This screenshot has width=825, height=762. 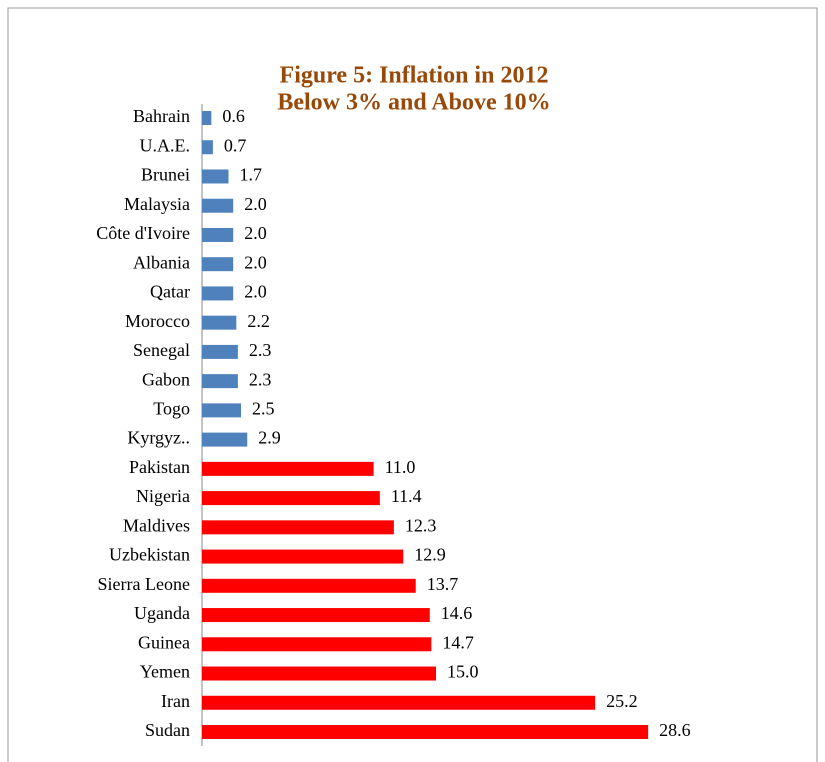 What do you see at coordinates (165, 672) in the screenshot?
I see `y-tick-label: Yemen` at bounding box center [165, 672].